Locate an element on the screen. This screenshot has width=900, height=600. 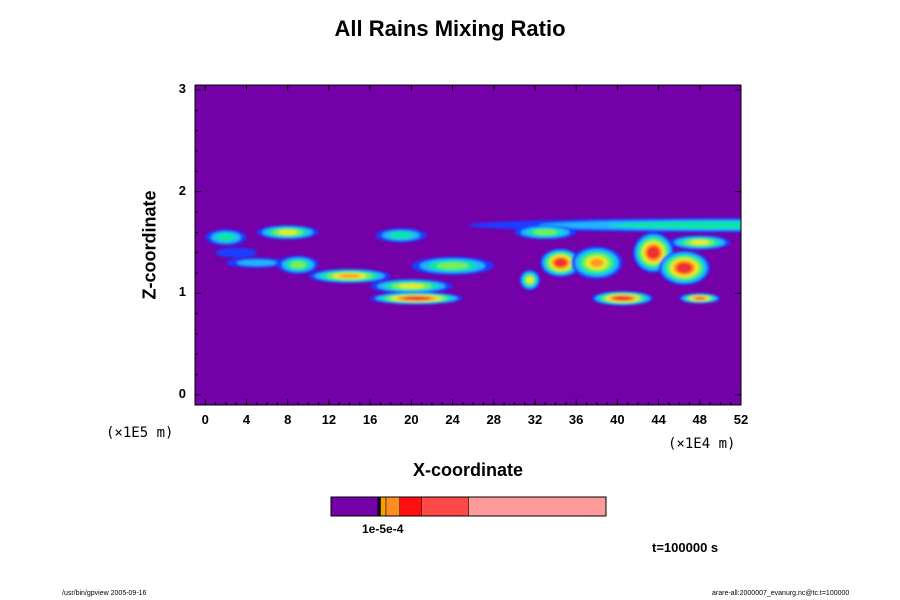
y-axis-label: Z-coordinate is located at coordinates (149, 245).